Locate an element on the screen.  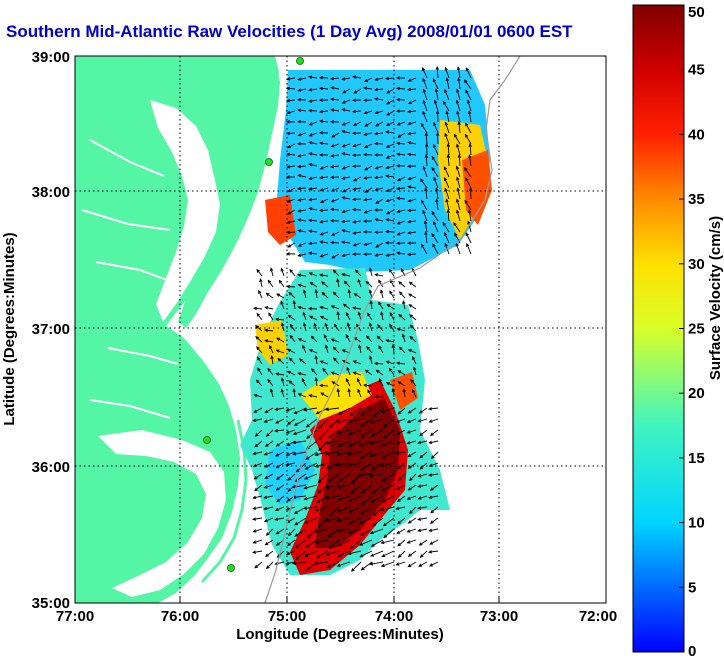
station-marker is located at coordinates (300, 61).